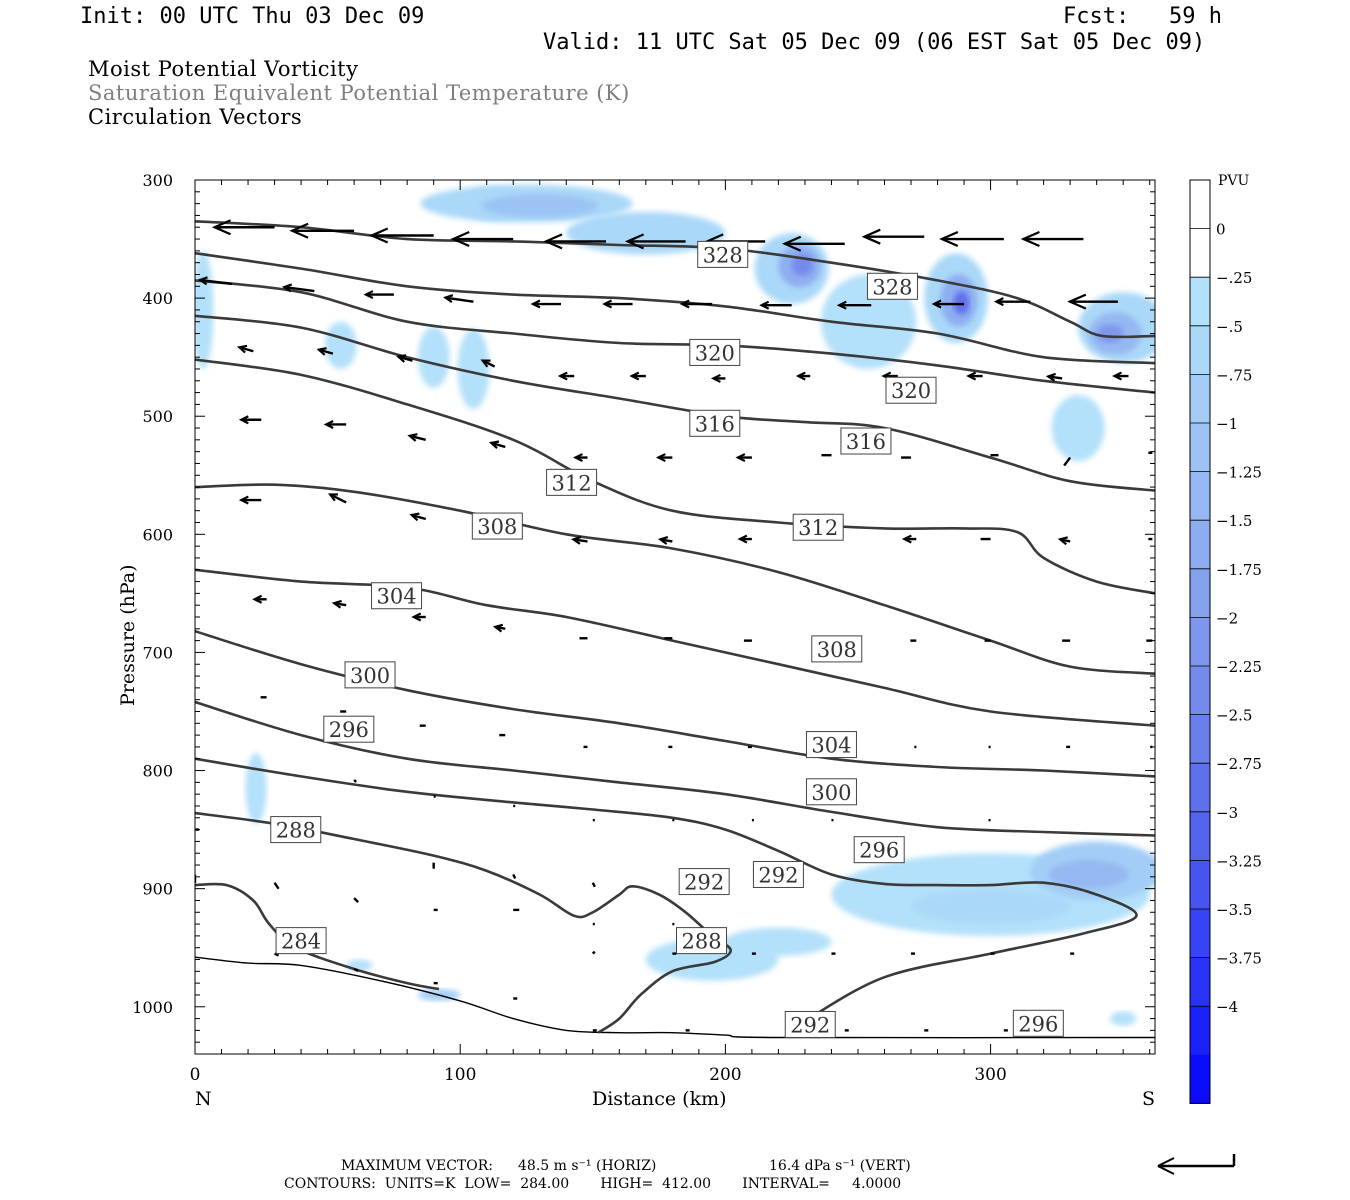 The height and width of the screenshot is (1200, 1350). What do you see at coordinates (301, 941) in the screenshot?
I see `contour-label: 284` at bounding box center [301, 941].